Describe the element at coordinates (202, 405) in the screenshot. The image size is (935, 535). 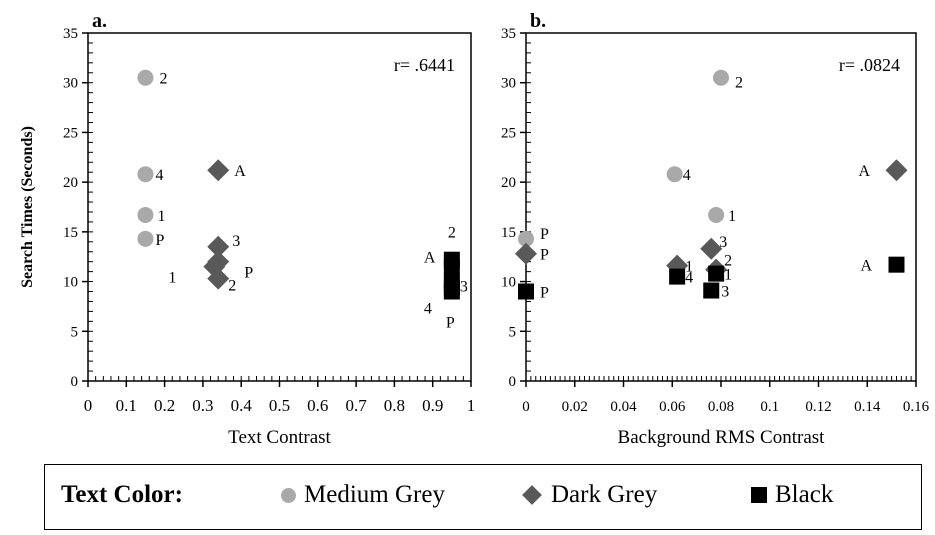
I see `x-tick-label: 0.3` at that location.